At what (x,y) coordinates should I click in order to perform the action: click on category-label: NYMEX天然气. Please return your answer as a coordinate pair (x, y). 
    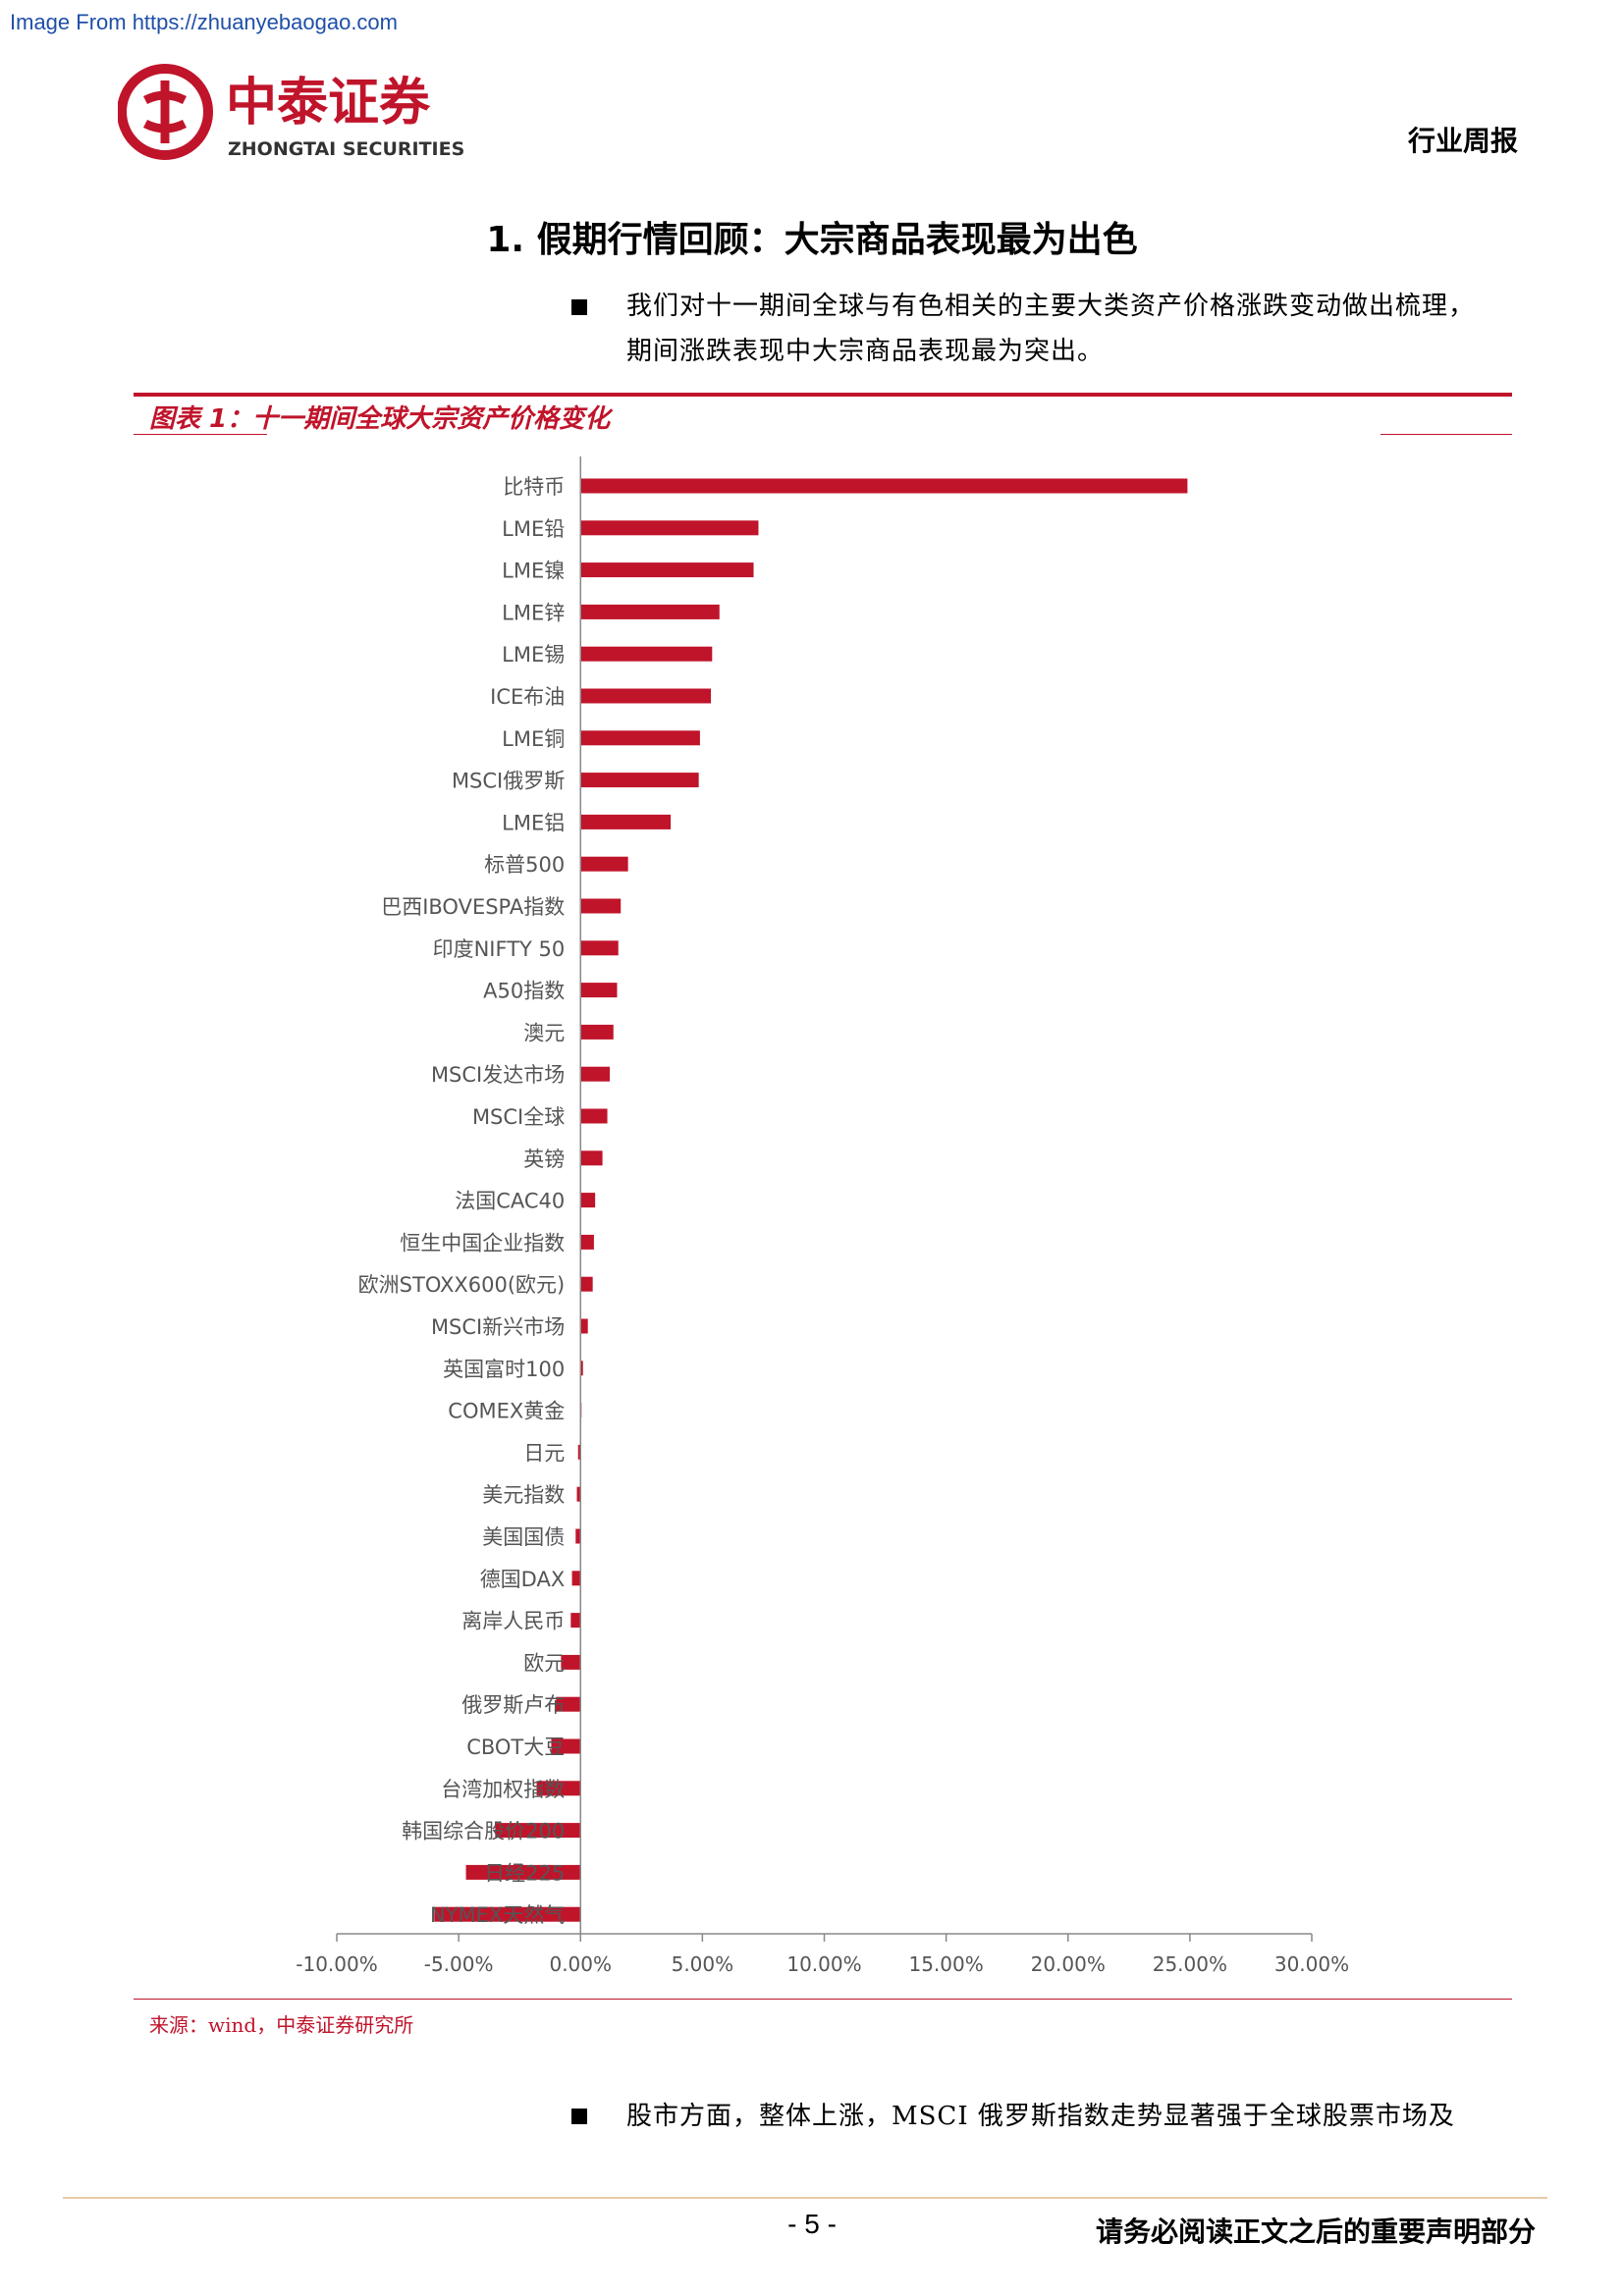
    Looking at the image, I should click on (497, 1915).